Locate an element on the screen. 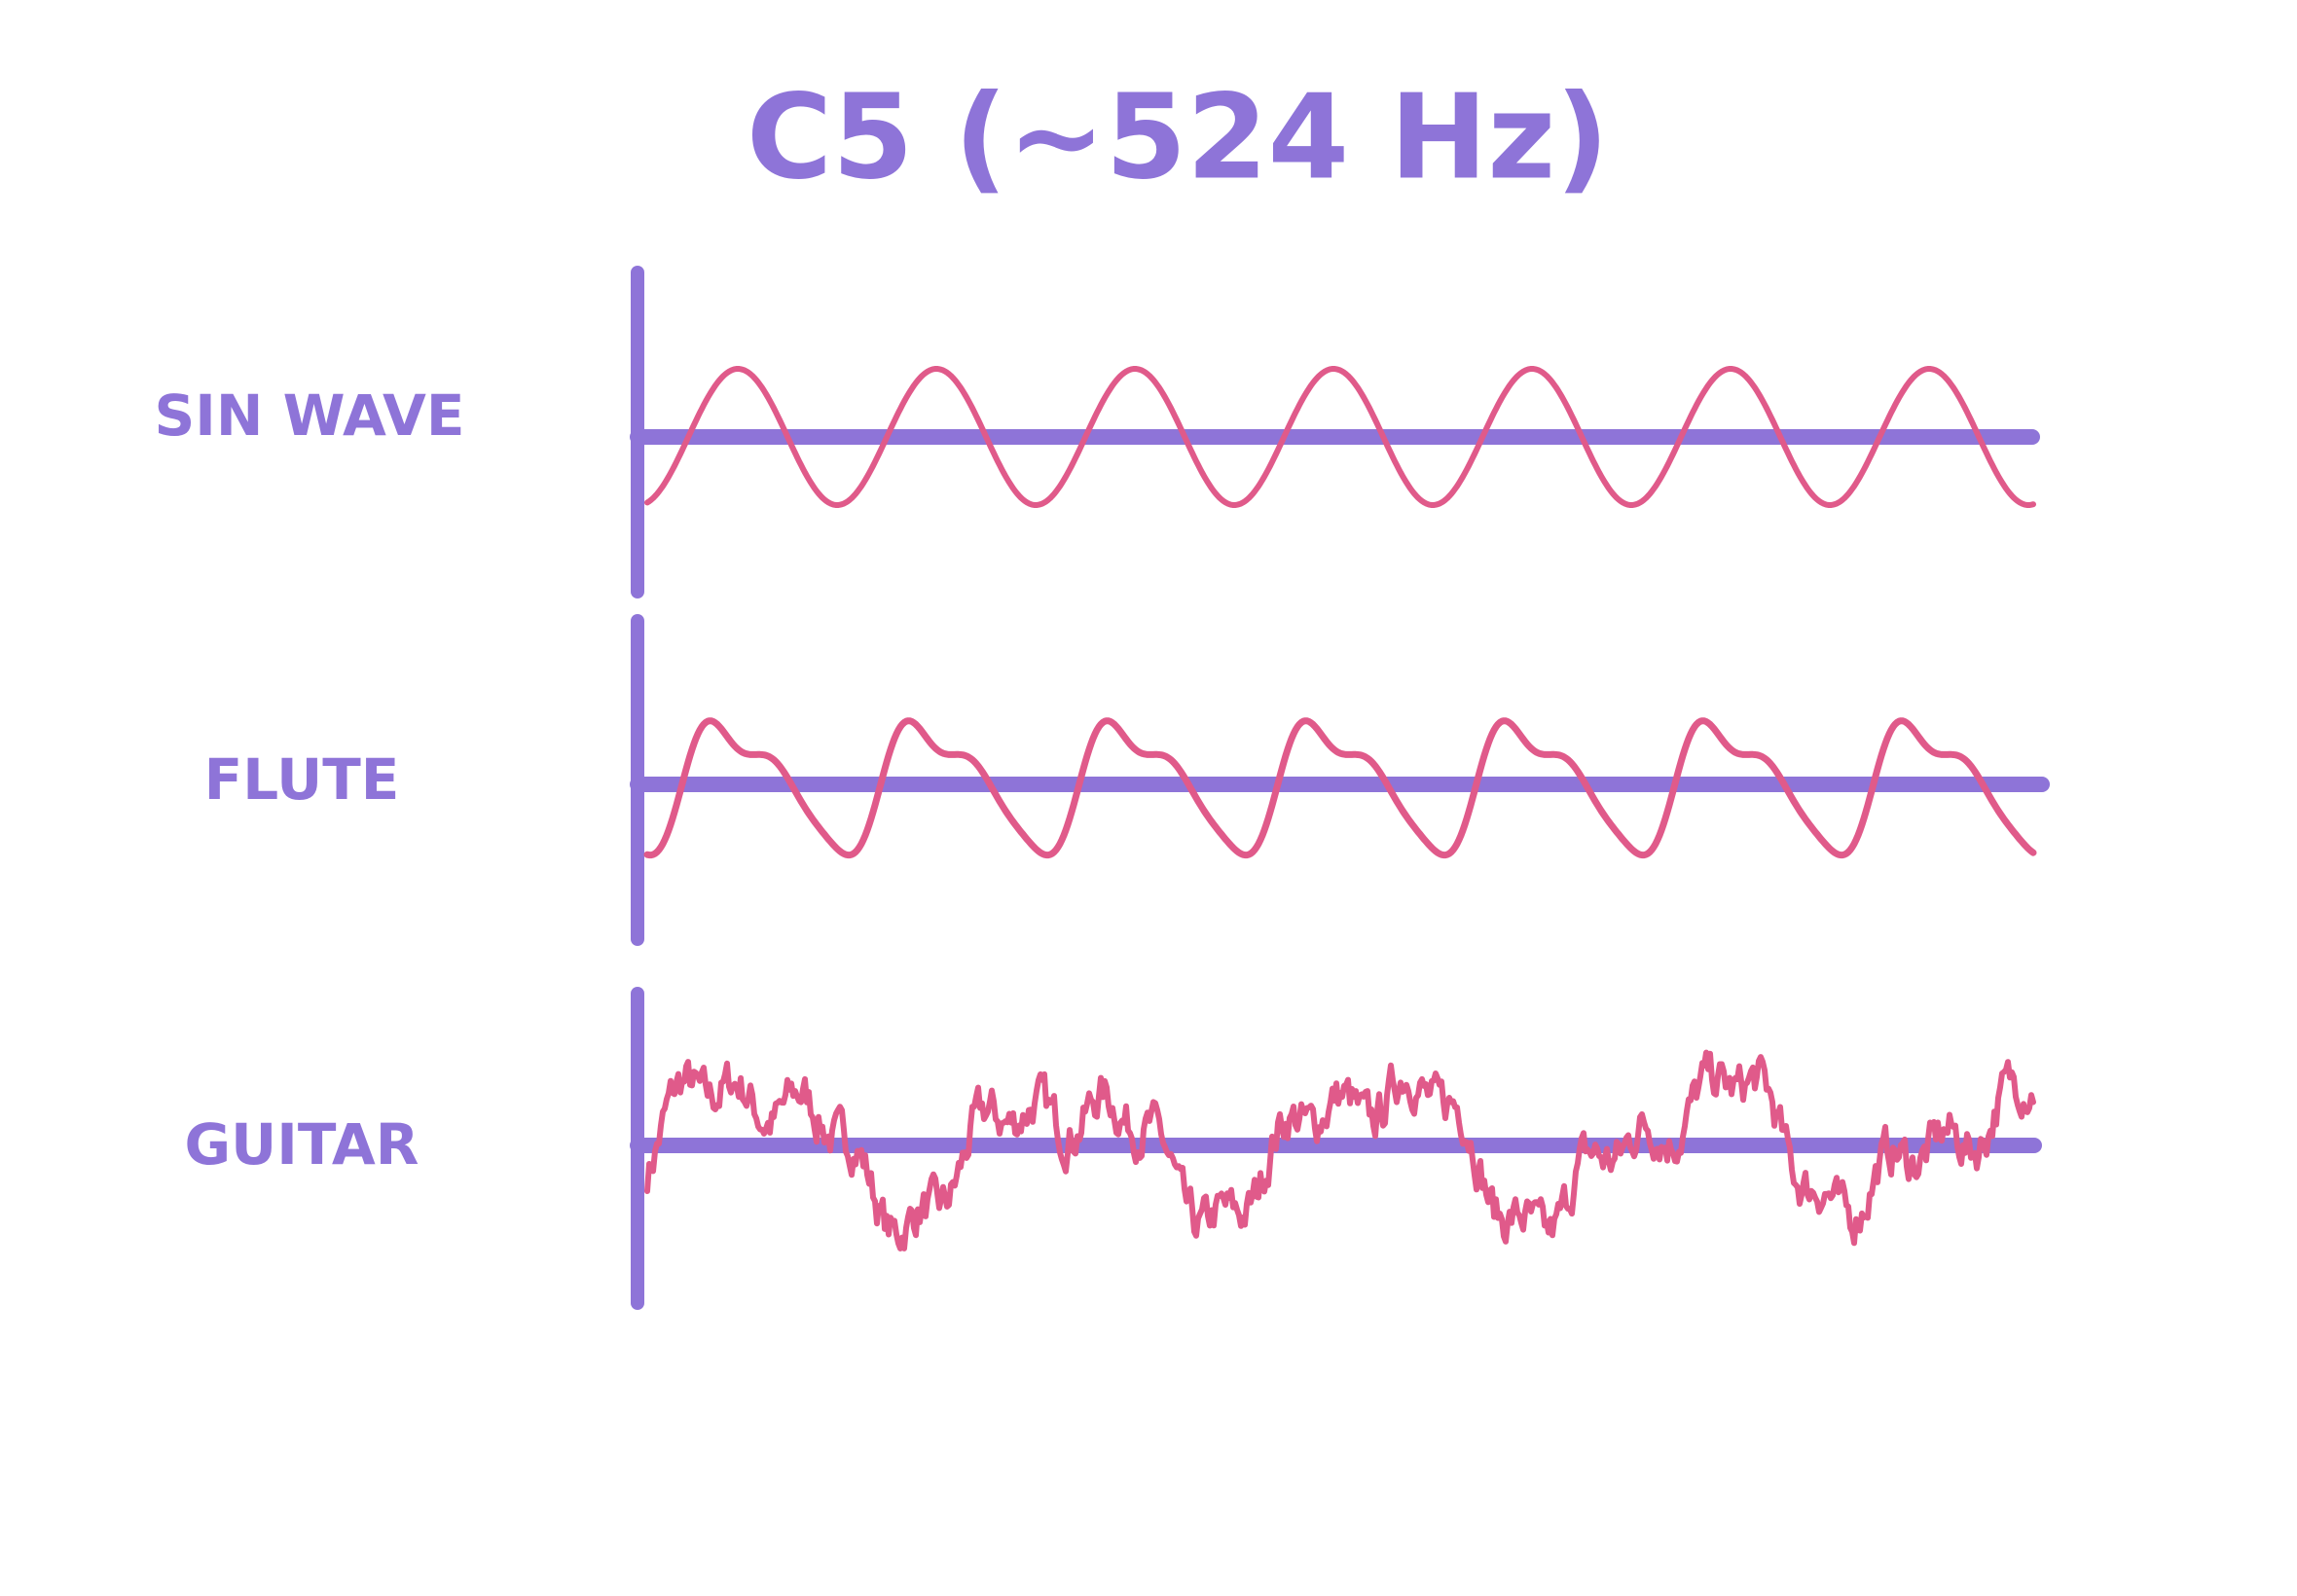 Image resolution: width=2297 pixels, height=1596 pixels. row-label: FLUTE is located at coordinates (302, 779).